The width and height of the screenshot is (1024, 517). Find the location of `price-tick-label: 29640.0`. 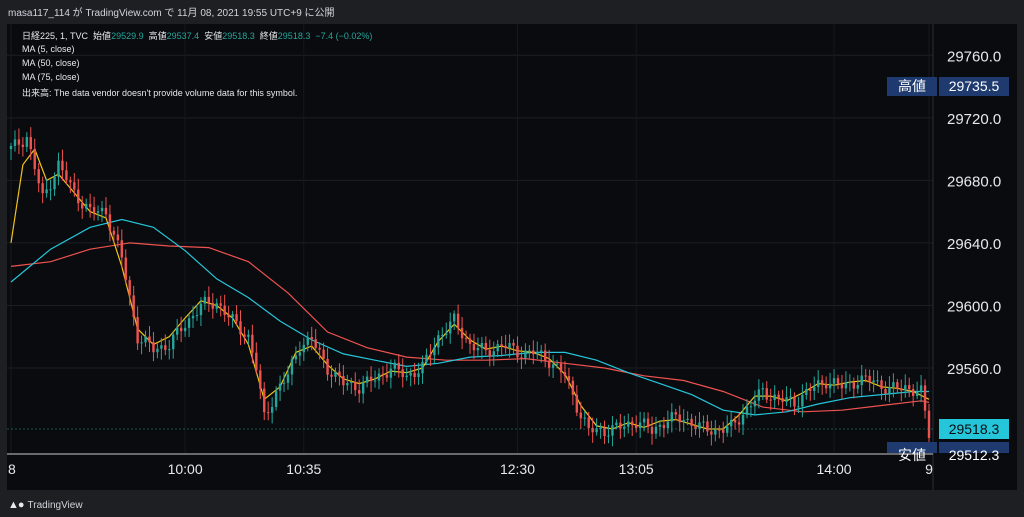

price-tick-label: 29640.0 is located at coordinates (974, 244).